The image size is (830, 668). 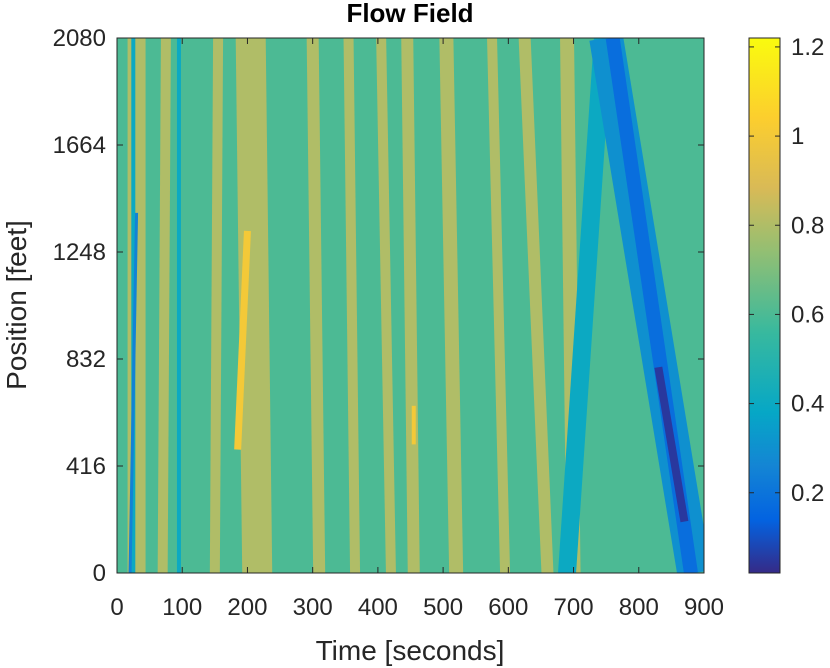 I want to click on x-tick-label: 800, so click(x=639, y=607).